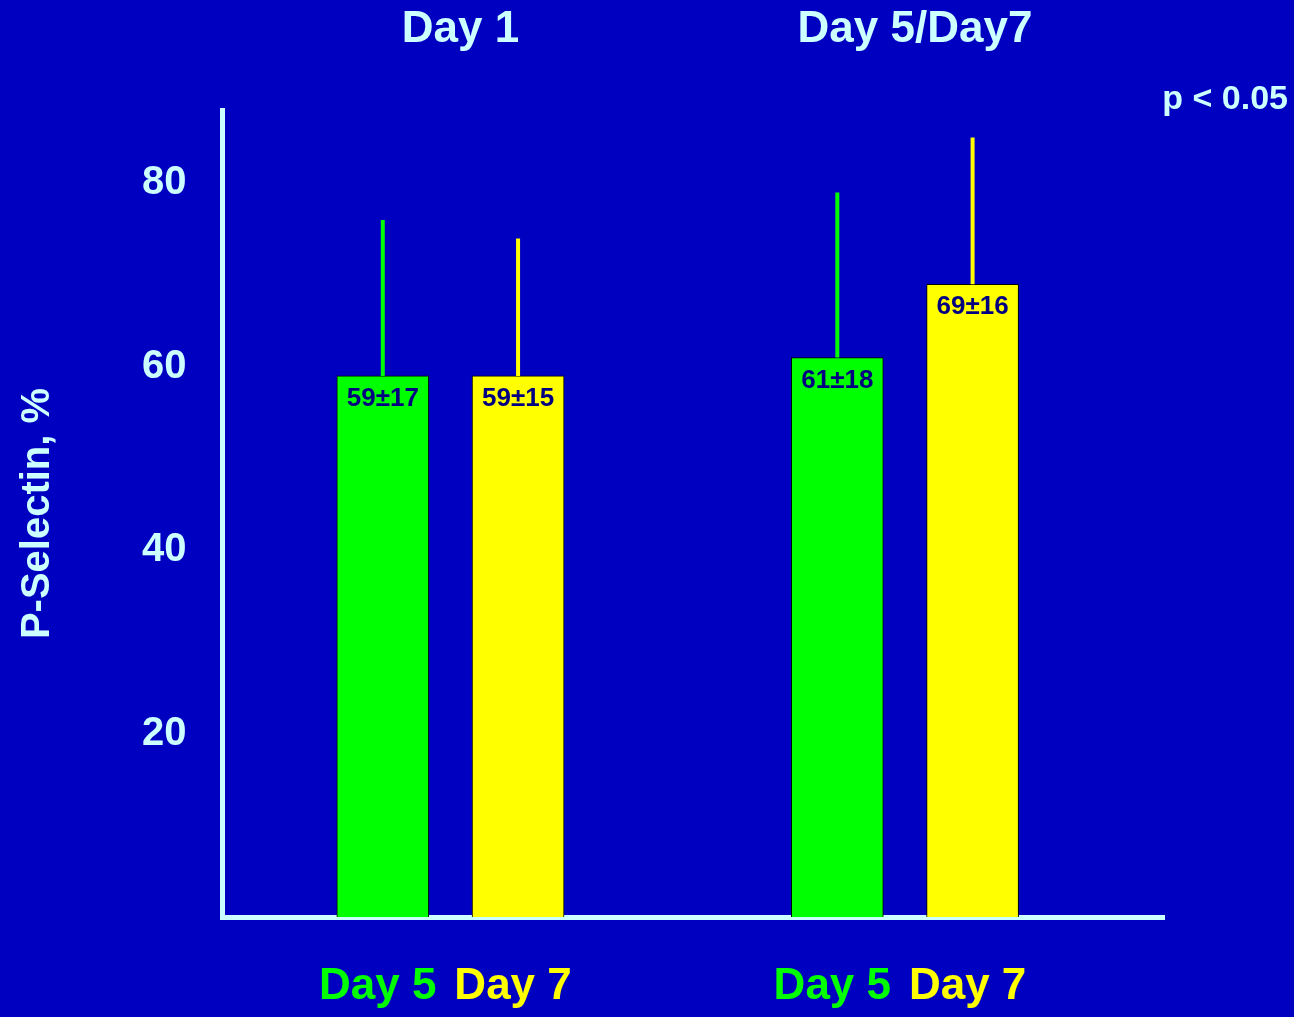 This screenshot has height=1017, width=1294. Describe the element at coordinates (915, 27) in the screenshot. I see `text: Day 5/Day7` at that location.